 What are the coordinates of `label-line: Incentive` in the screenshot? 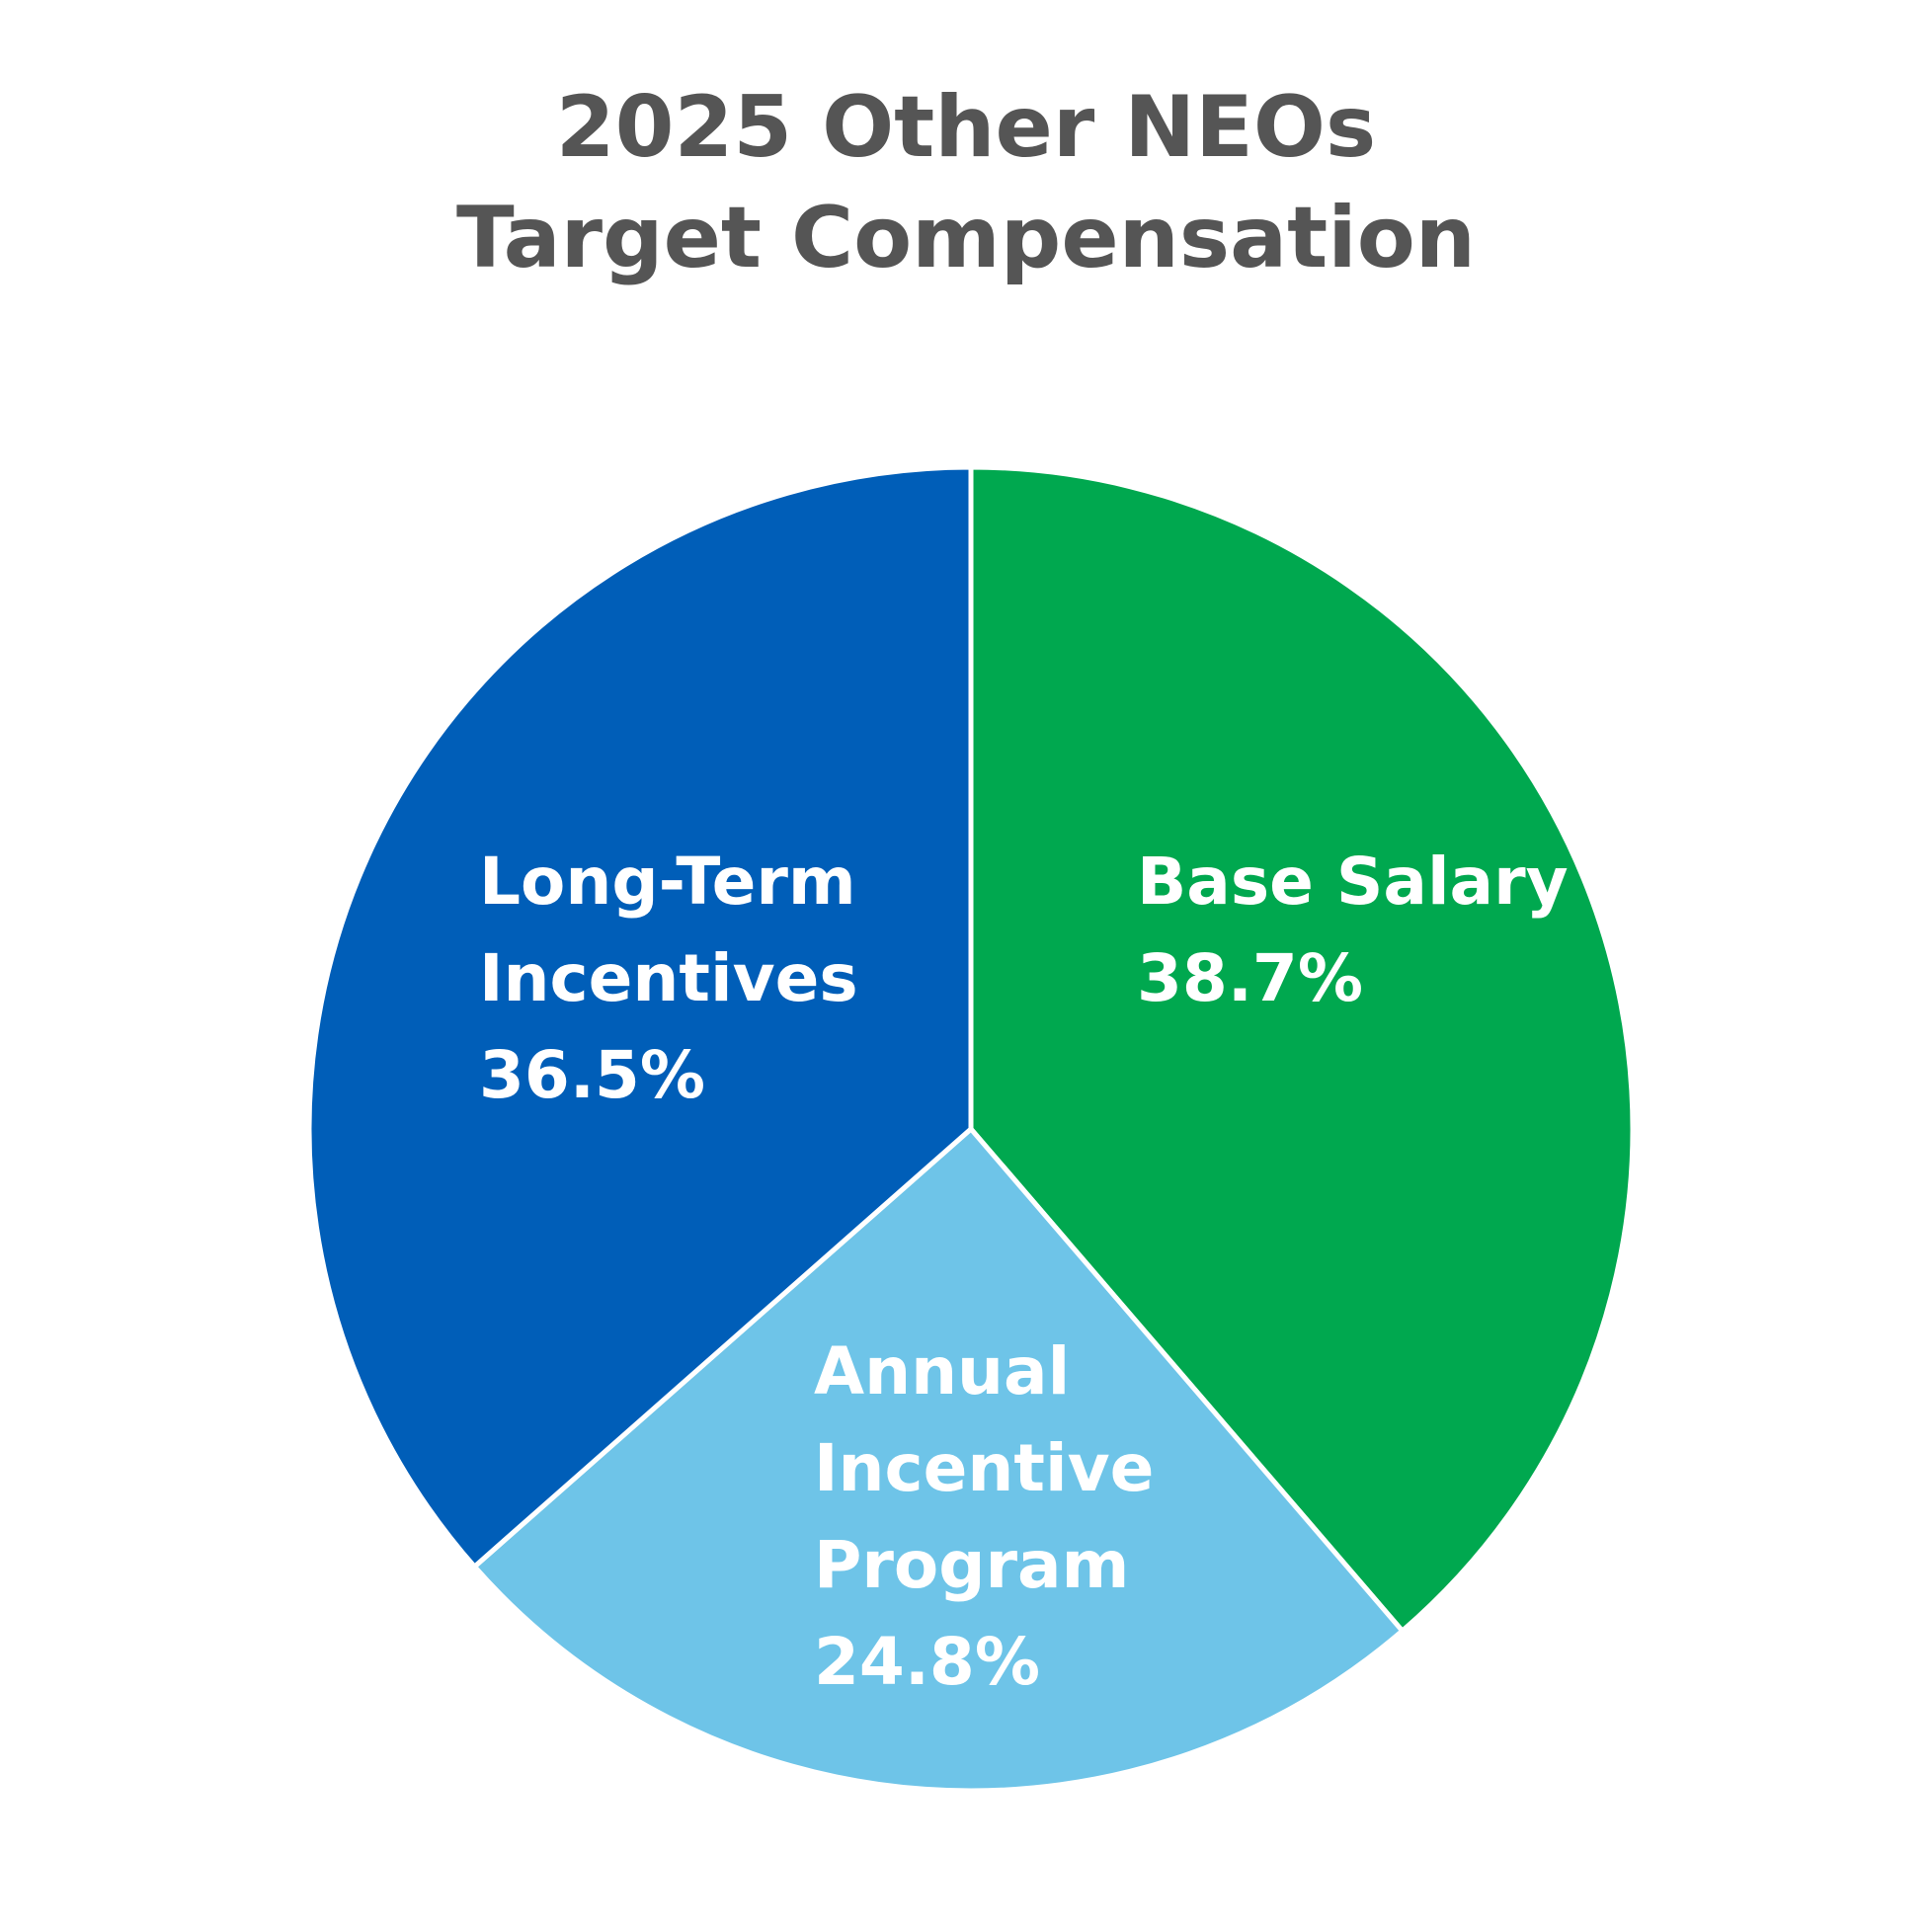 It's located at (995, 1468).